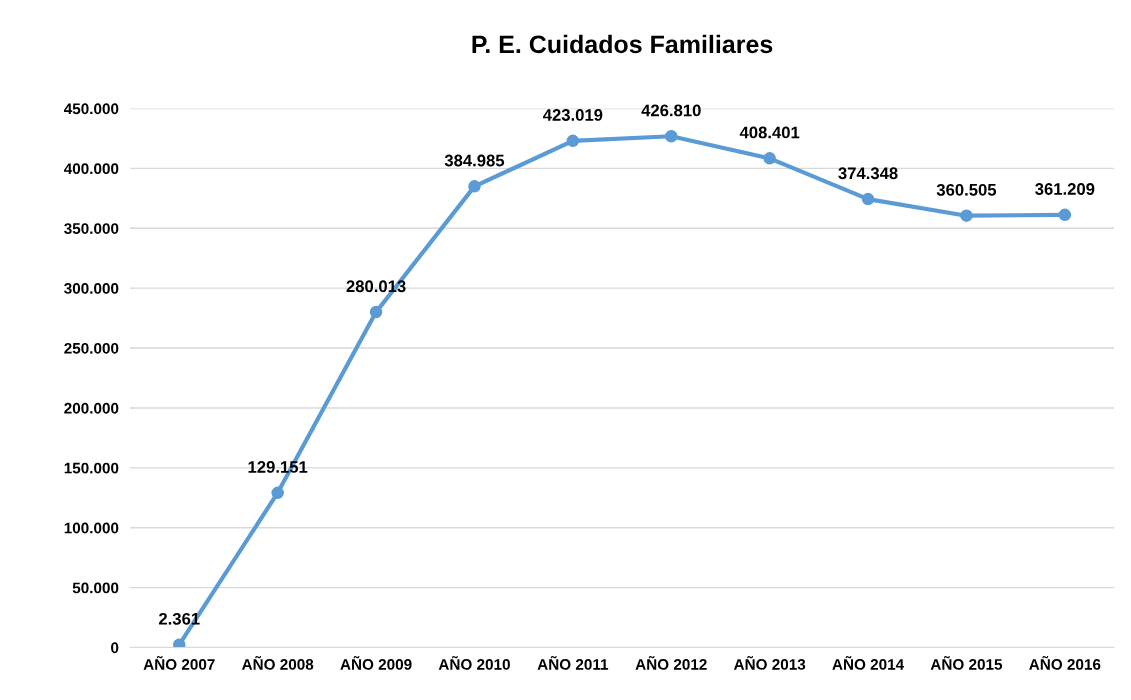  I want to click on y-tick-label: 250.000, so click(91, 348).